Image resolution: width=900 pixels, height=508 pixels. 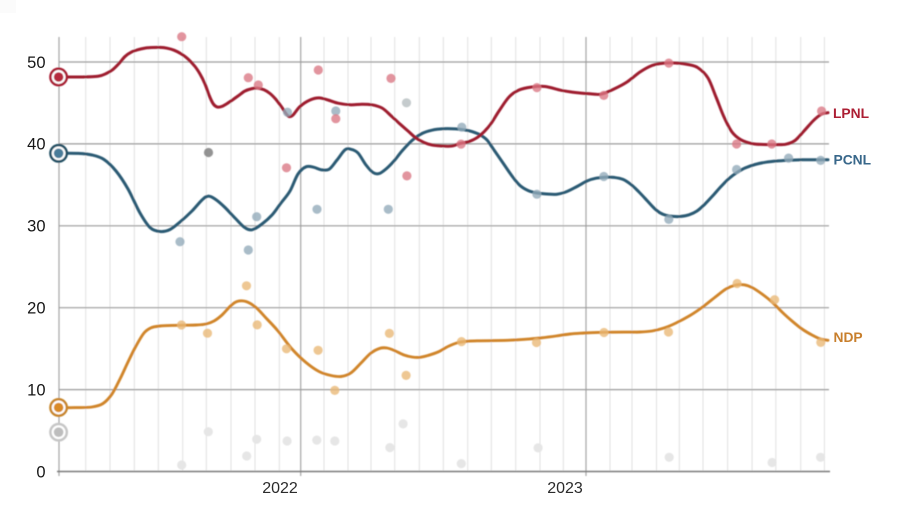 I want to click on svg-text: 40, so click(x=36, y=145).